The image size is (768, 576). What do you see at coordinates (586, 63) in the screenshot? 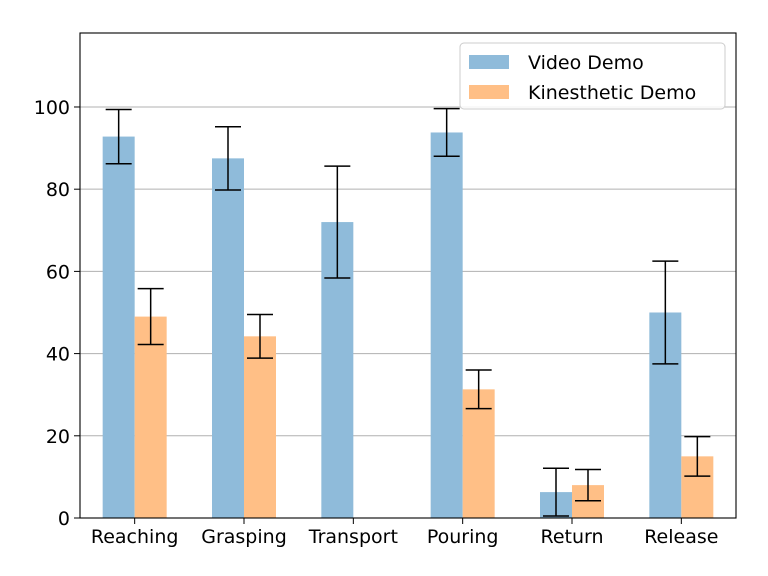
I see `legend-label-video-demo: Video Demo` at bounding box center [586, 63].